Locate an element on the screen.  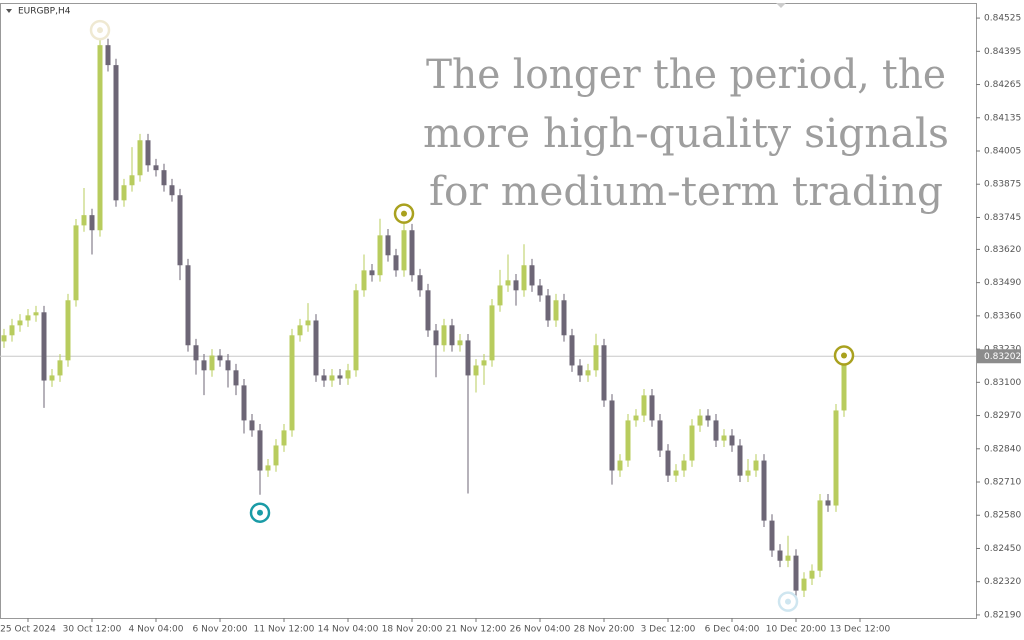
x-tick-label: 14 Nov 04:00 is located at coordinates (348, 630).